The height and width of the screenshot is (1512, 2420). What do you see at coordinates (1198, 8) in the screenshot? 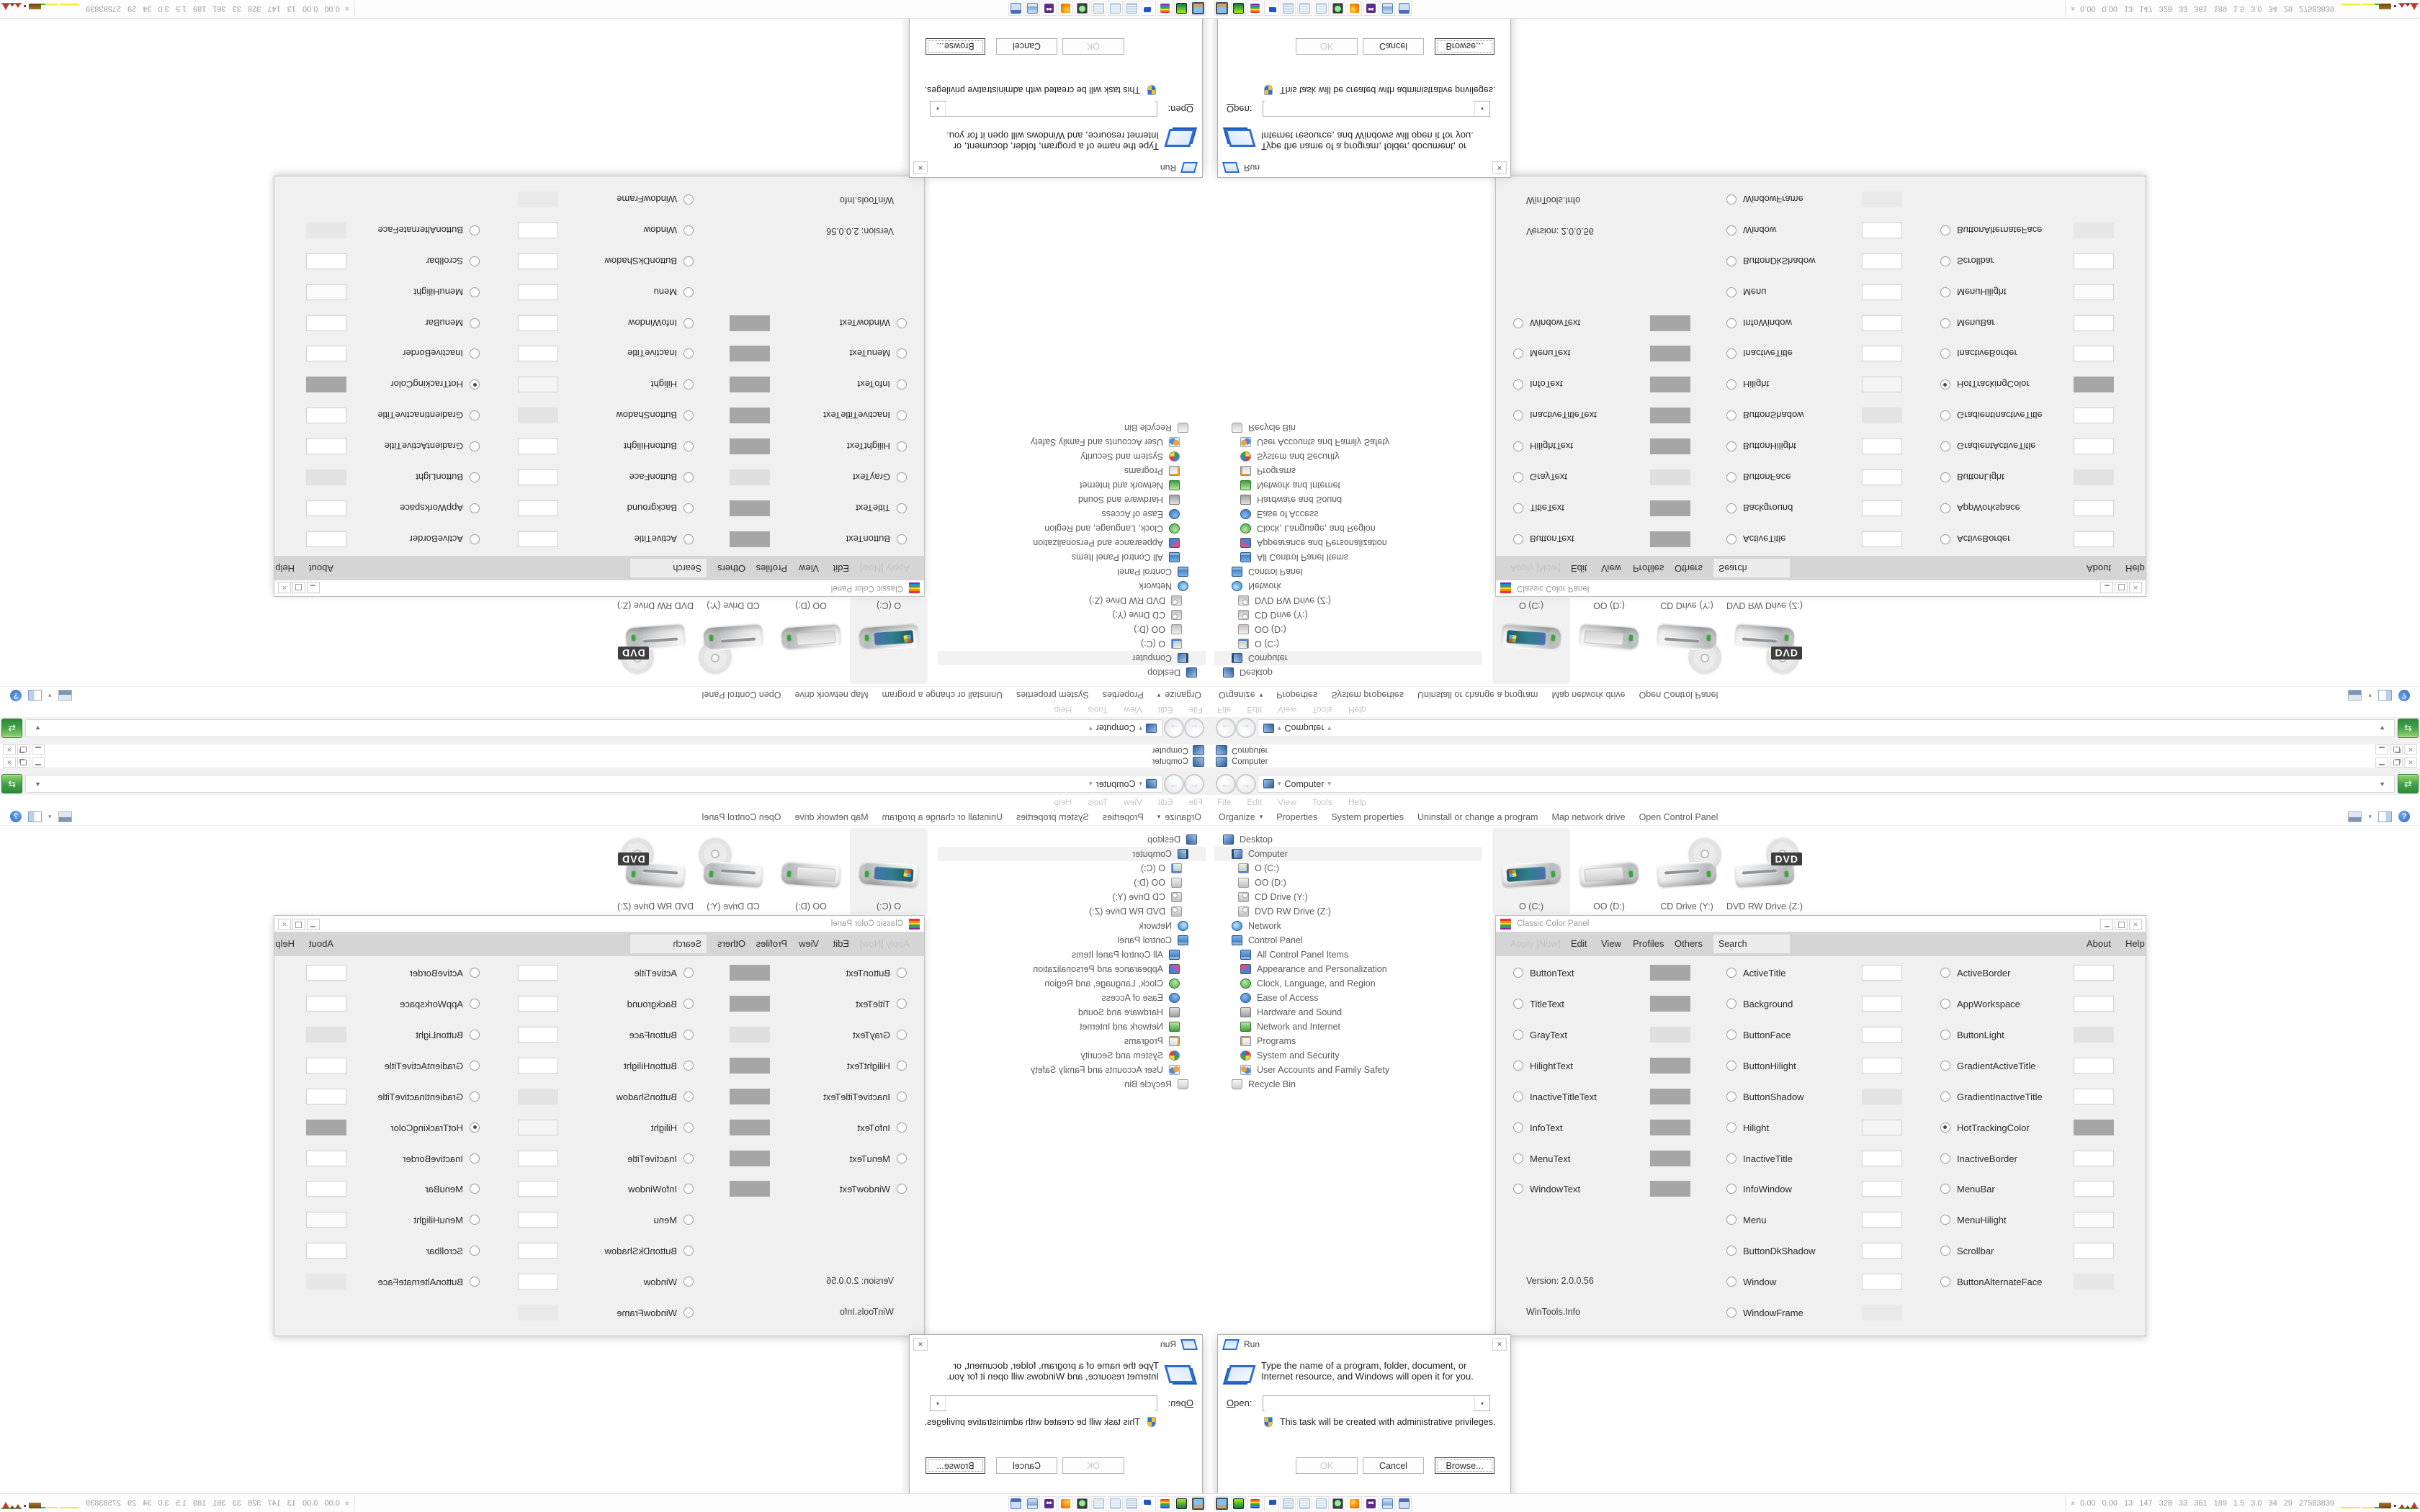
I see `display-photo-icon` at bounding box center [1198, 8].